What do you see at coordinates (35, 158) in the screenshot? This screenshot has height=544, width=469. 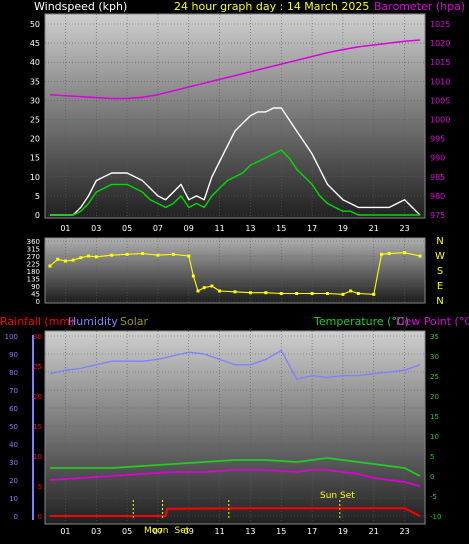 I see `wind-tick-label: 15` at bounding box center [35, 158].